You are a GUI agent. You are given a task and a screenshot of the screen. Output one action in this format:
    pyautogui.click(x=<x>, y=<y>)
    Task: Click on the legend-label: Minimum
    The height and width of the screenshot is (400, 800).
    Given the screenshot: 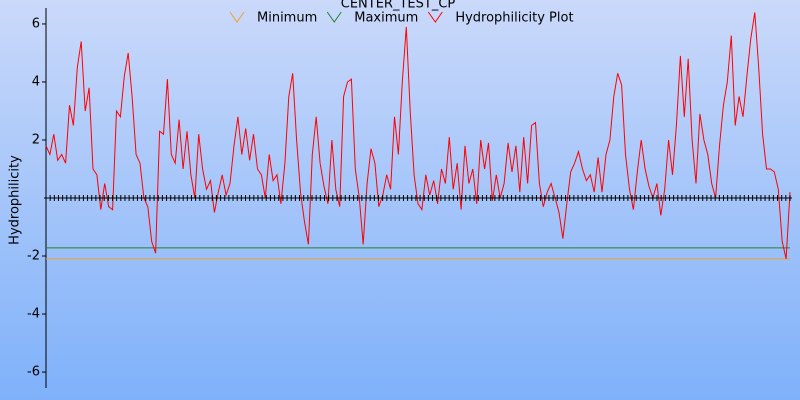 What is the action you would take?
    pyautogui.click(x=287, y=18)
    